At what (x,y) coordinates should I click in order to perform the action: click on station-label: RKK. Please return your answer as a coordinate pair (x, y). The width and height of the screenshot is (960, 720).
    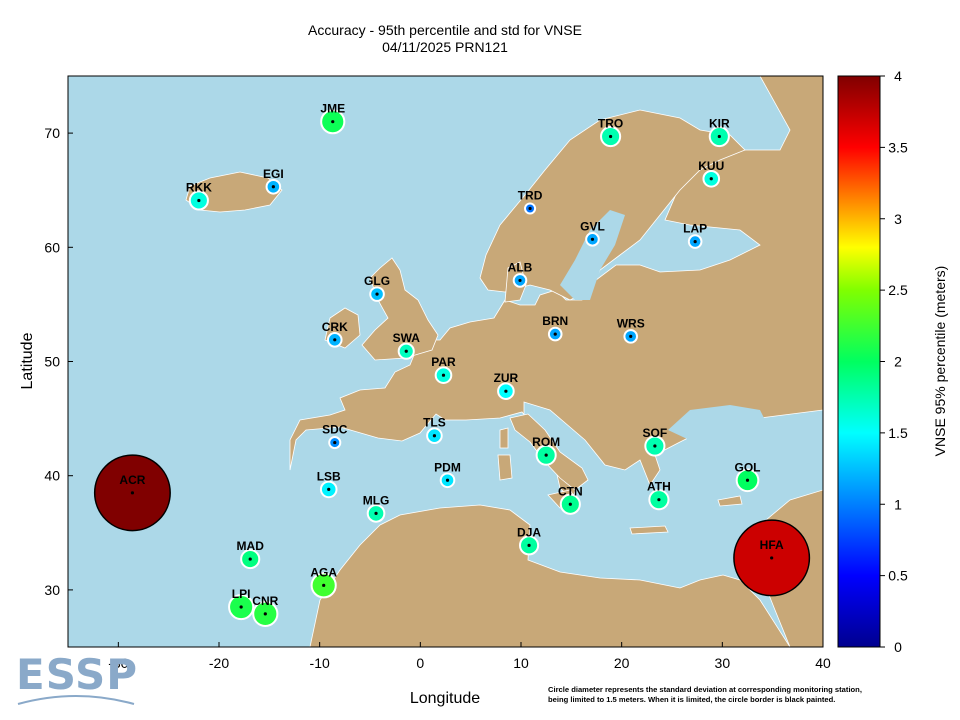
    Looking at the image, I should click on (199, 187).